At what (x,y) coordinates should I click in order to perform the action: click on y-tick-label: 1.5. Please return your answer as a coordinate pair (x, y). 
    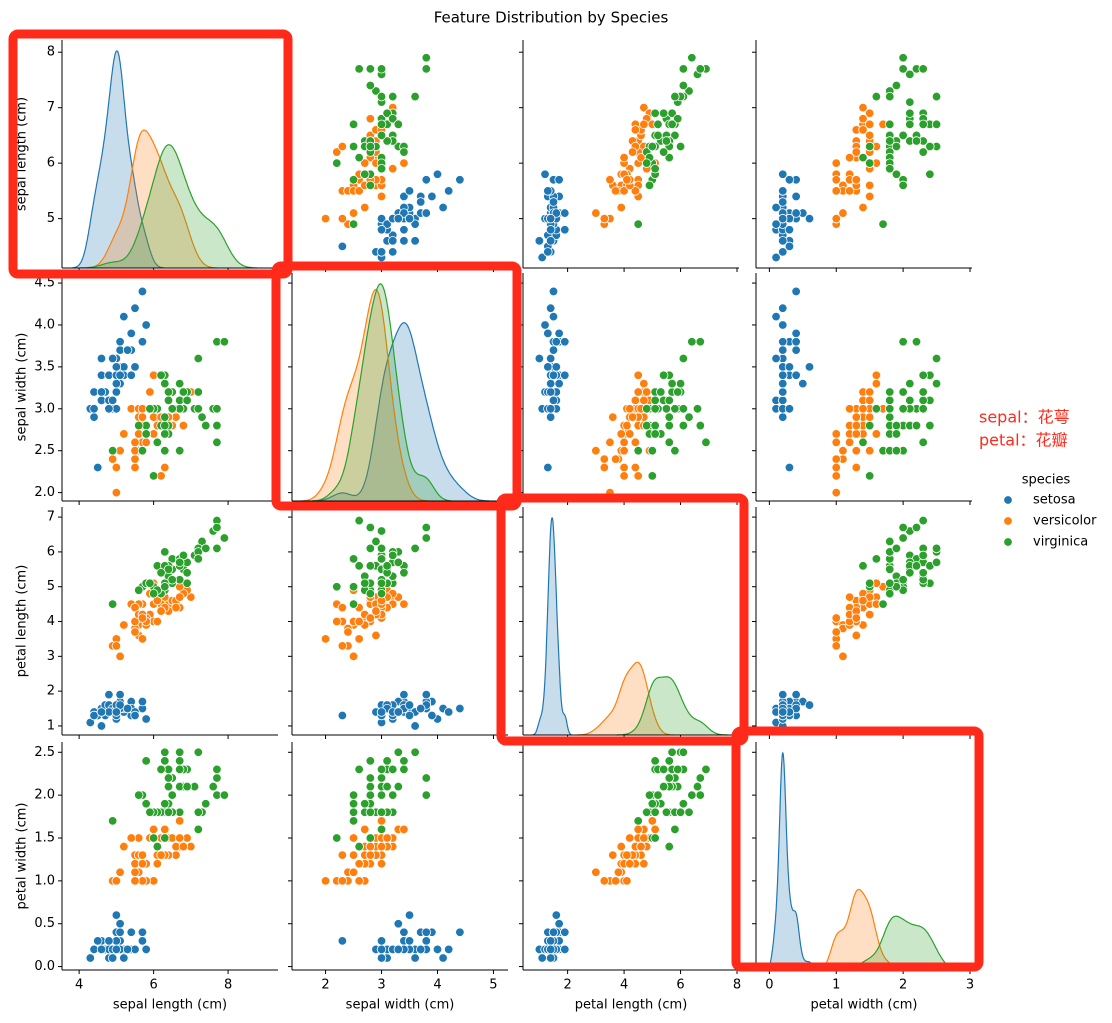
    Looking at the image, I should click on (44, 838).